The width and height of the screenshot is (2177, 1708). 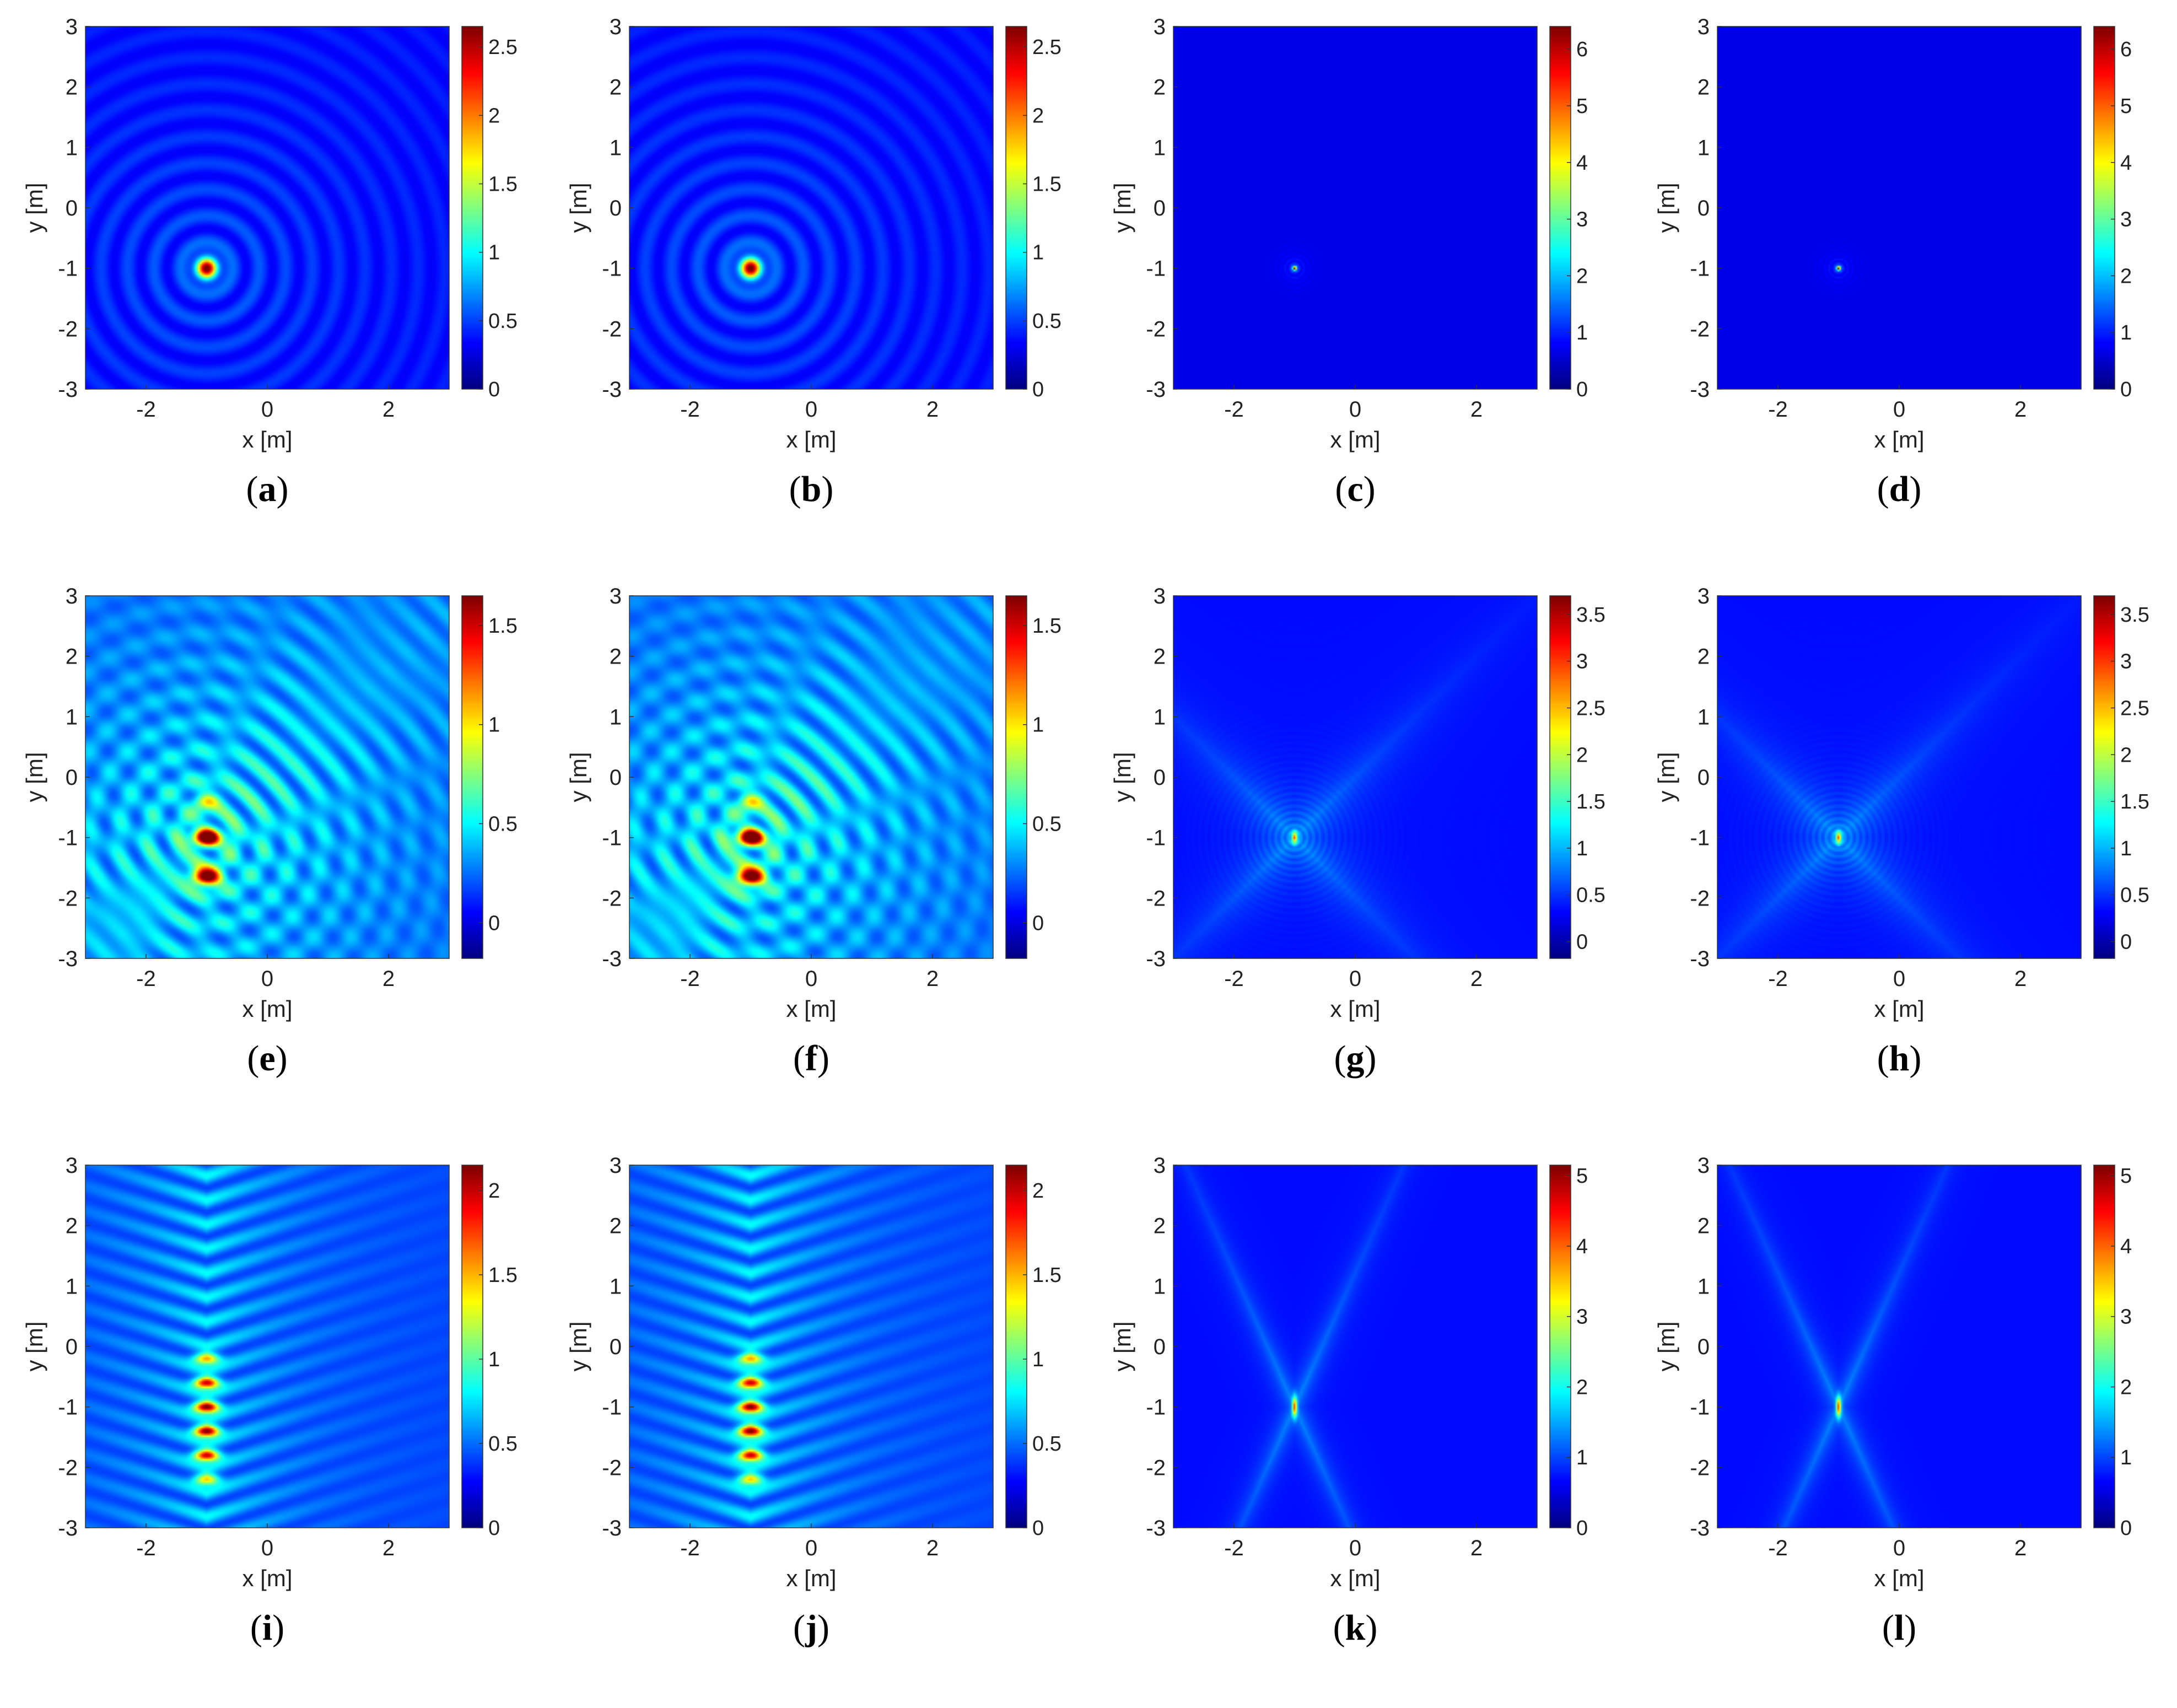 I want to click on heatmap-h, so click(x=1899, y=777).